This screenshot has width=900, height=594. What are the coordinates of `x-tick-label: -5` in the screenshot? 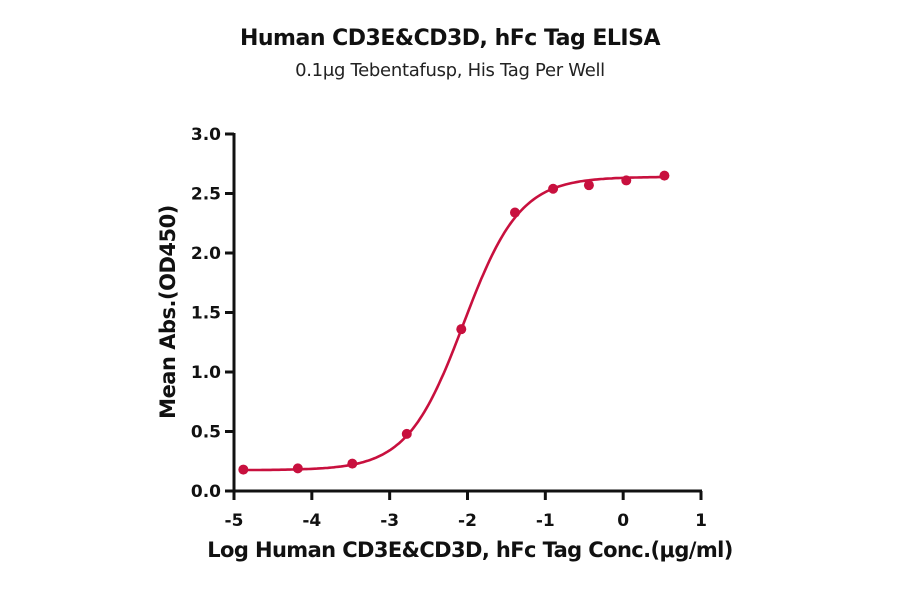 It's located at (234, 521).